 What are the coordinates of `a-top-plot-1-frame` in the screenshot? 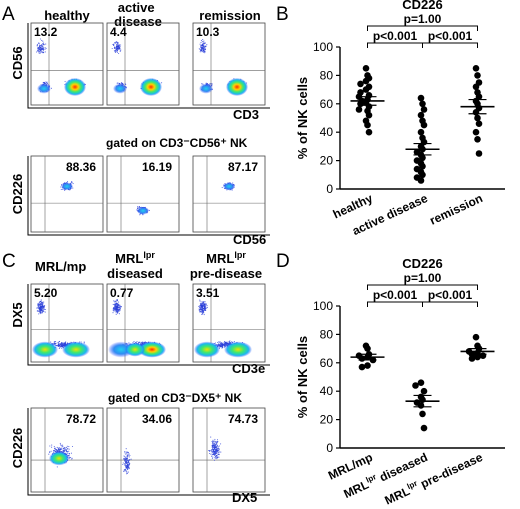 It's located at (143, 64).